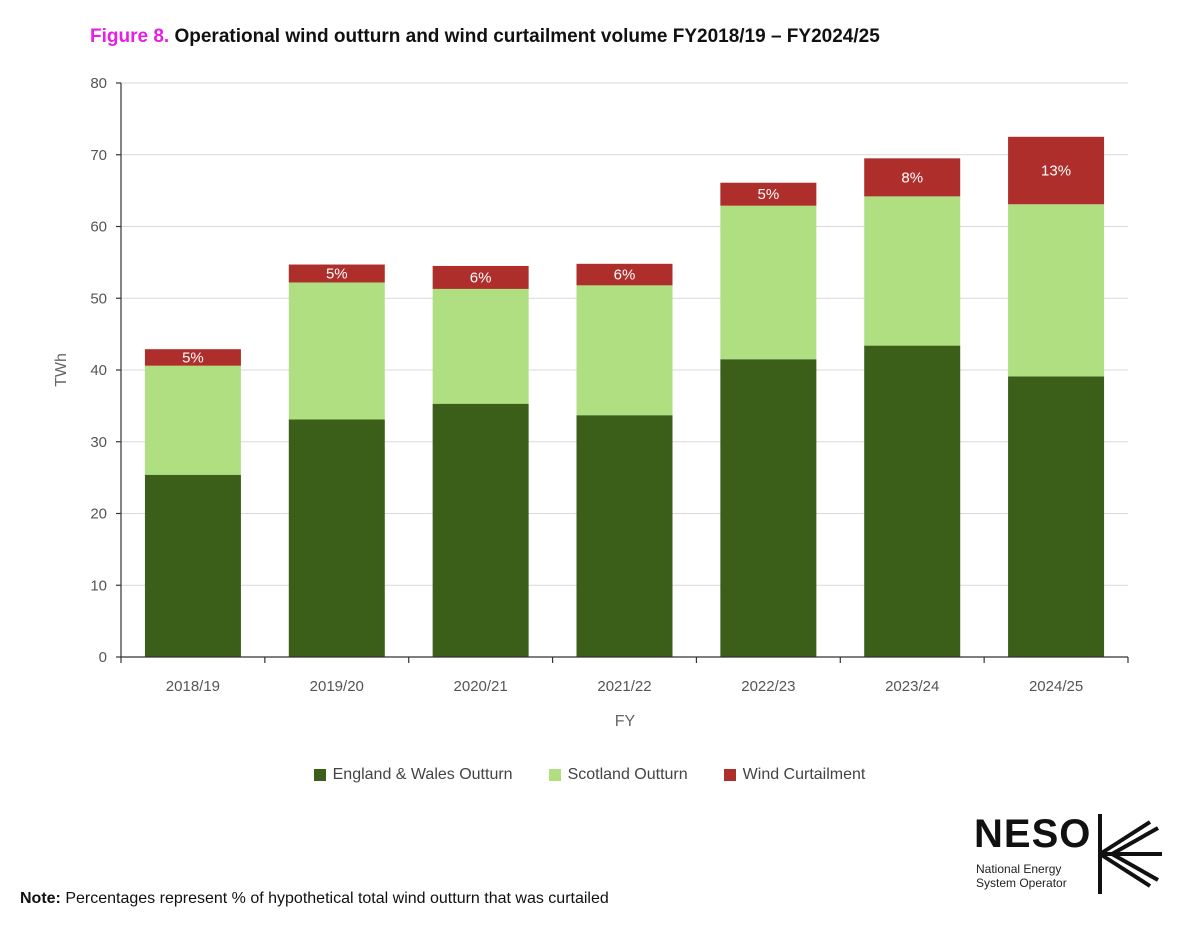 The height and width of the screenshot is (938, 1179). Describe the element at coordinates (40, 898) in the screenshot. I see `note-label: Note:` at that location.